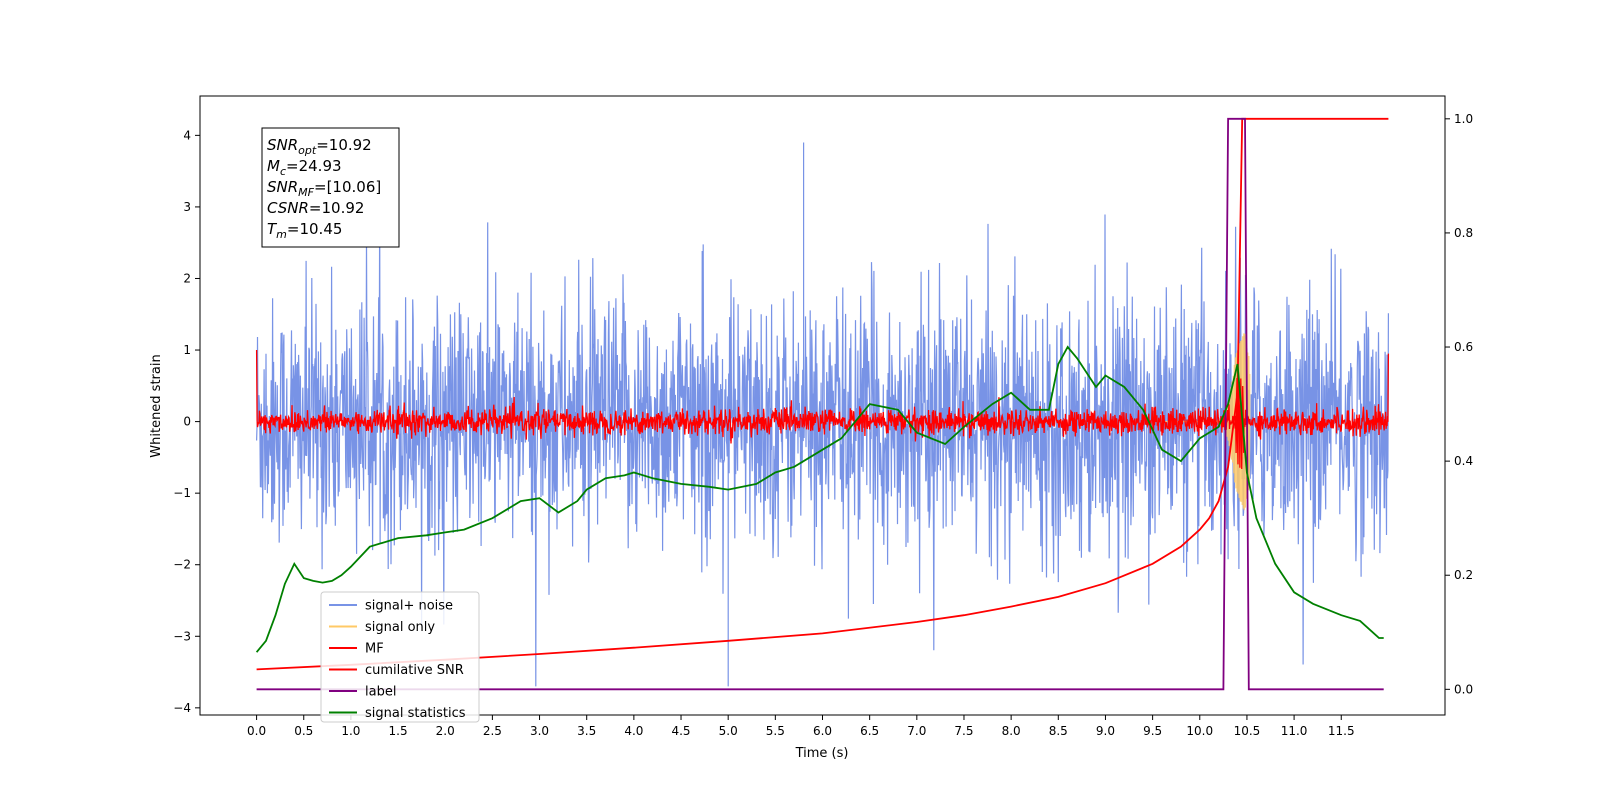  What do you see at coordinates (1247, 731) in the screenshot?
I see `x-tick-label: 10.5` at bounding box center [1247, 731].